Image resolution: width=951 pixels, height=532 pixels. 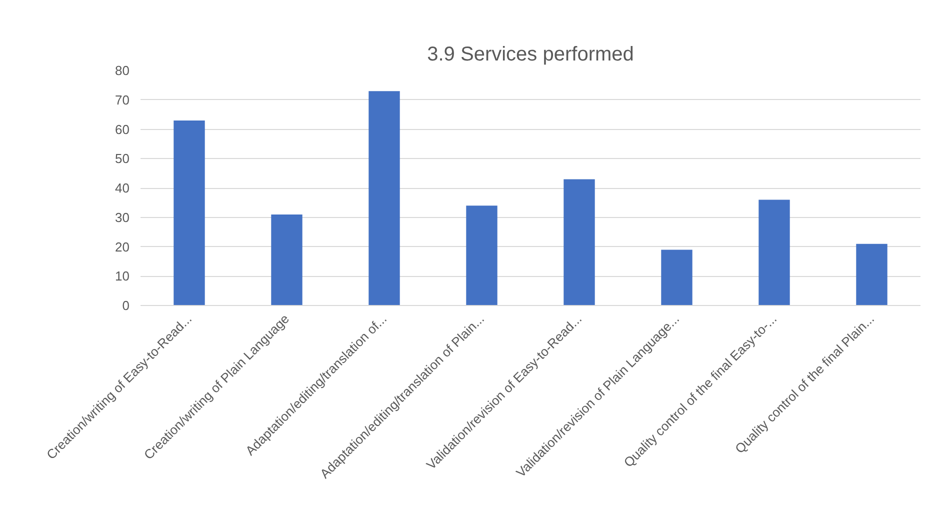 I want to click on y-tick-label: 10, so click(x=122, y=276).